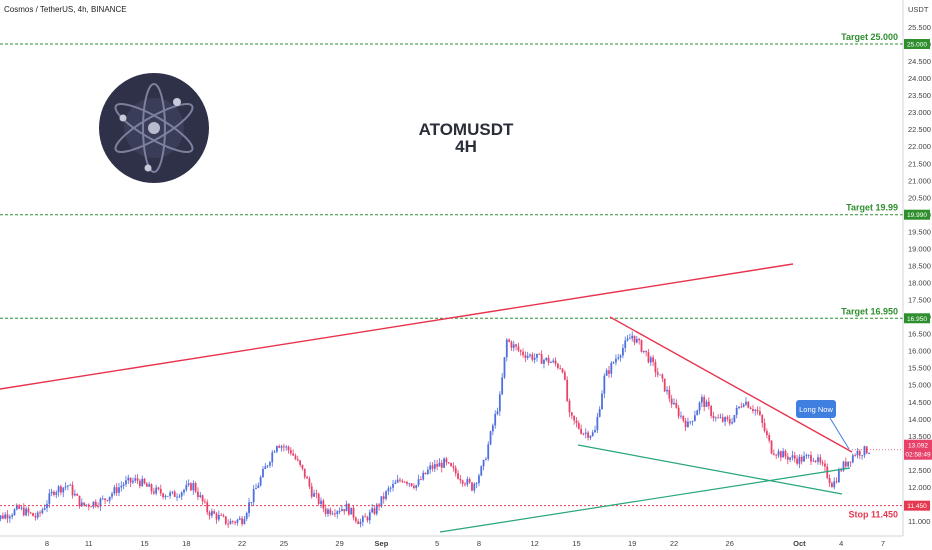  What do you see at coordinates (816, 409) in the screenshot?
I see `callout-label: Long Now` at bounding box center [816, 409].